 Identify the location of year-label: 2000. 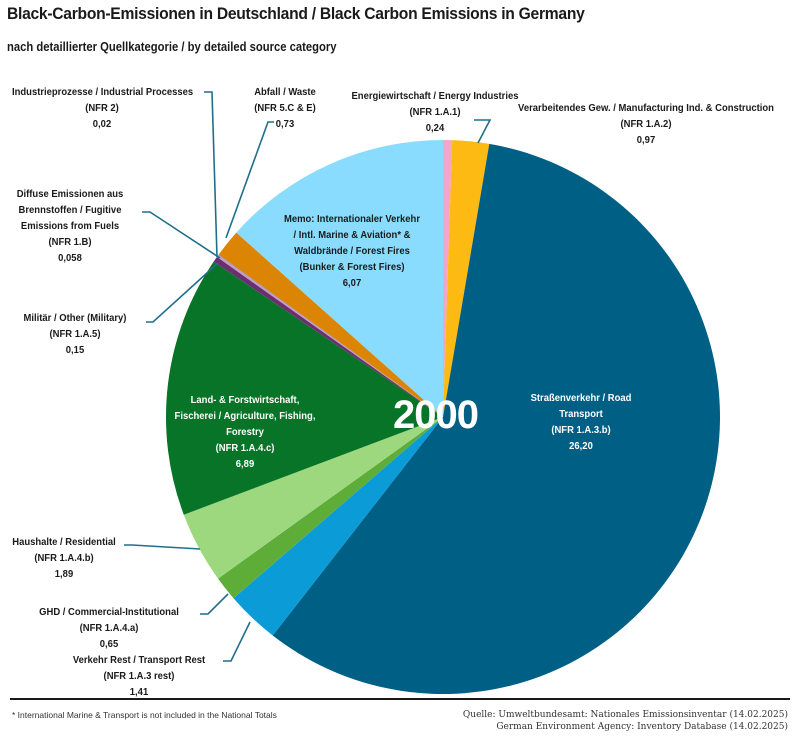
(436, 415).